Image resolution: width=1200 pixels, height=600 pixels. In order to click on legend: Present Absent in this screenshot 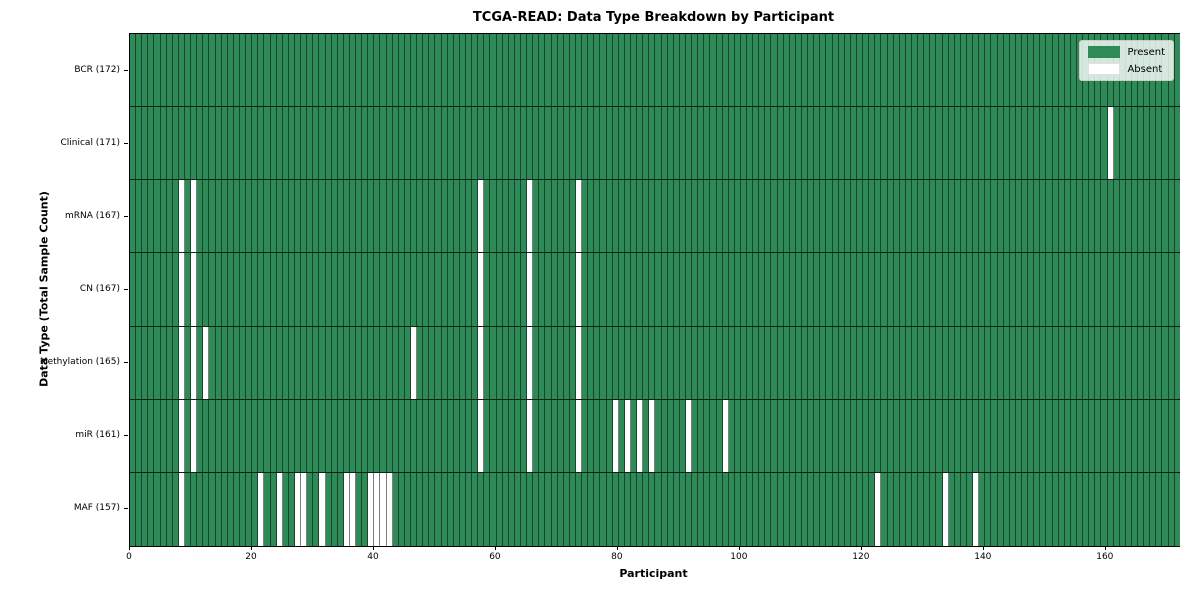, I will do `click(1126, 60)`.